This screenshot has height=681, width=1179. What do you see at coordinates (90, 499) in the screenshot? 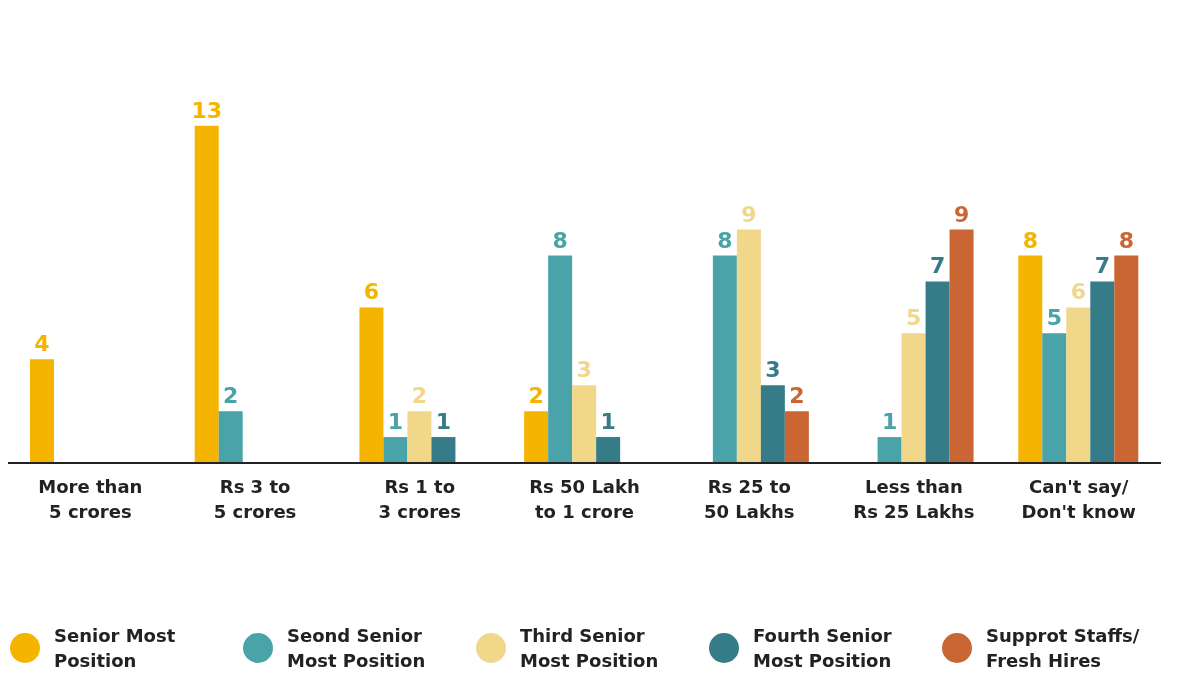
I see `x-tick-label: More than 5 crores` at bounding box center [90, 499].